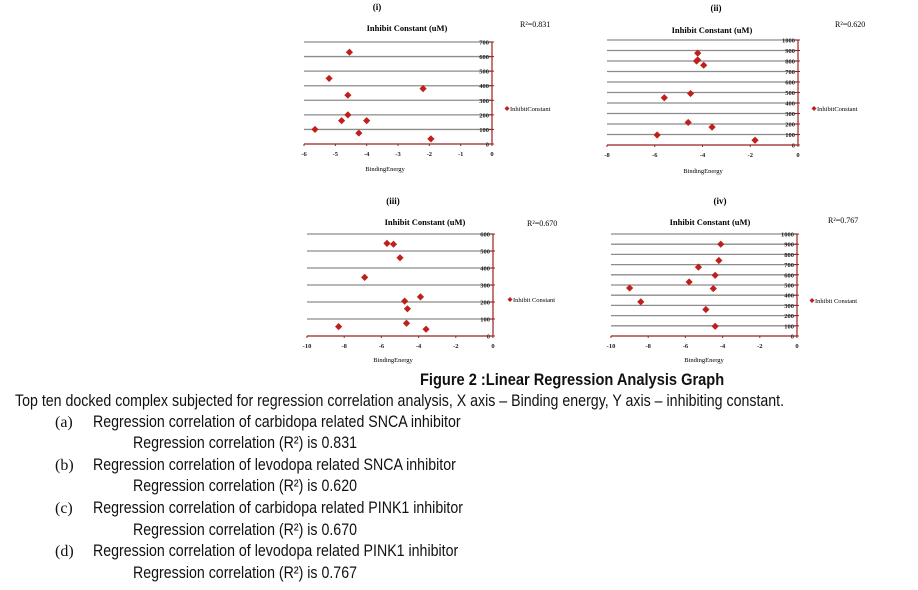 The height and width of the screenshot is (590, 918). Describe the element at coordinates (843, 220) in the screenshot. I see `r2-value: R²=0.767` at that location.